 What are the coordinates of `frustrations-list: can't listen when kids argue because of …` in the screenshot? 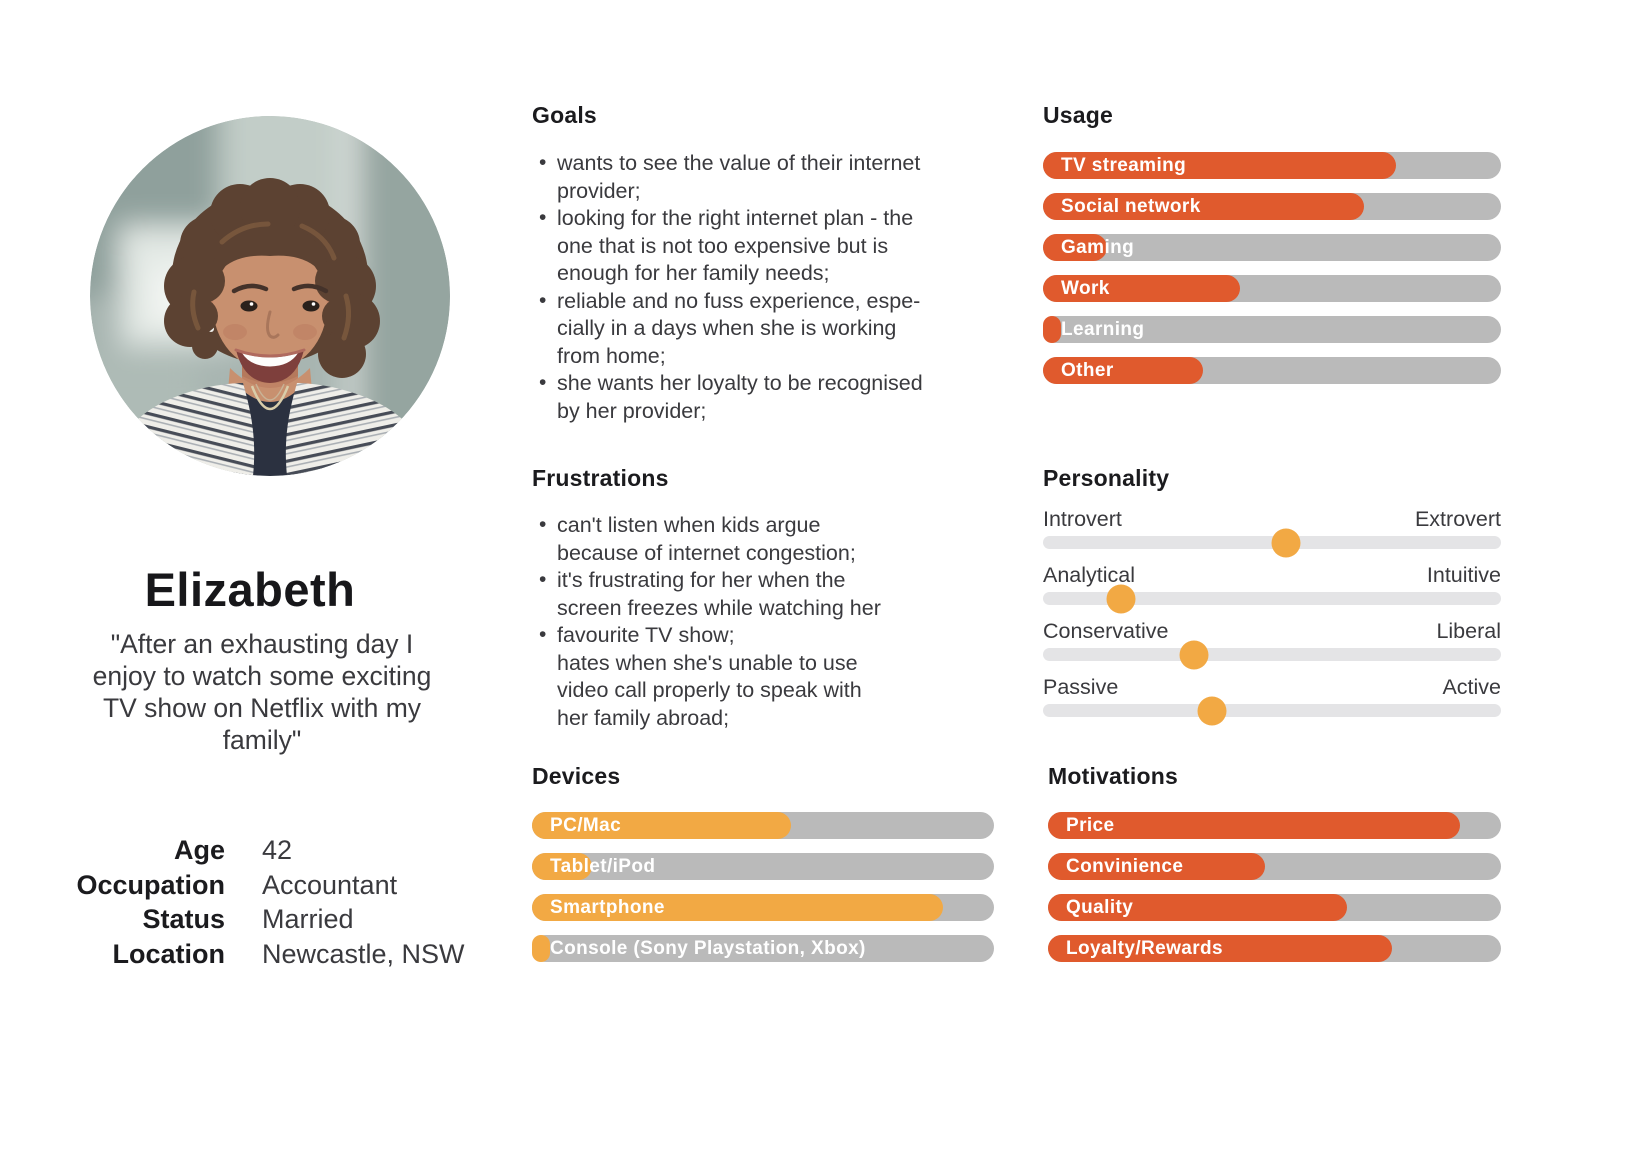 It's located at (766, 621).